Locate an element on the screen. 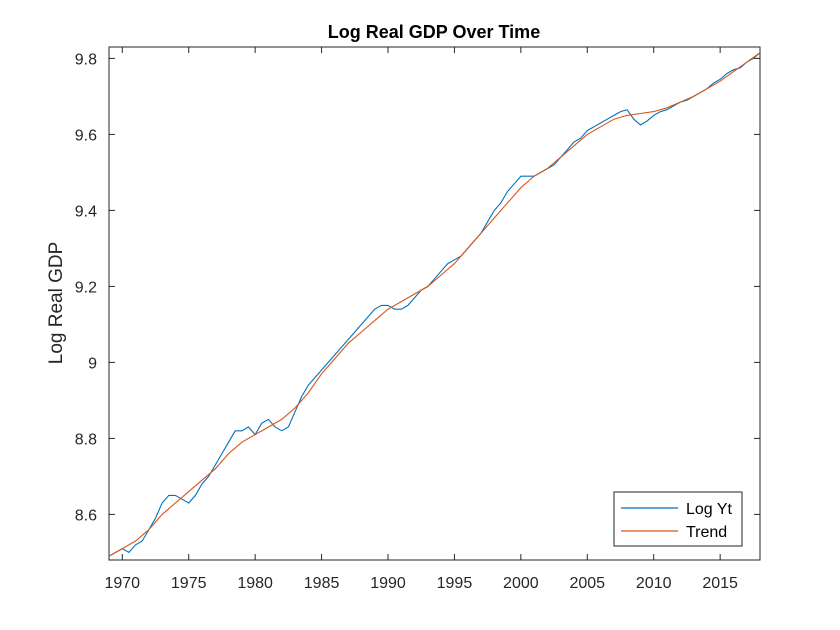 The image size is (840, 630). x-tick-label: 1990 is located at coordinates (388, 583).